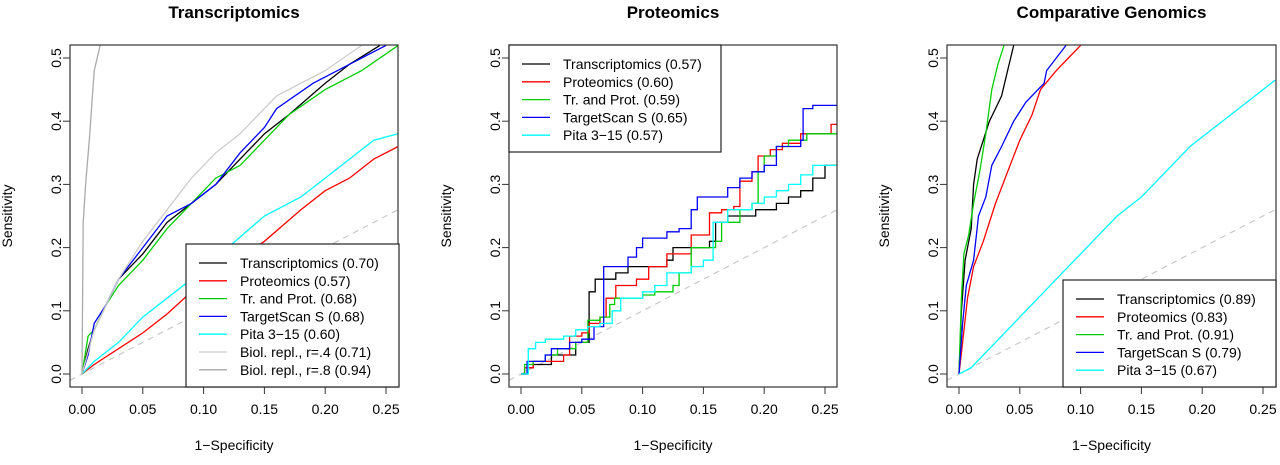 The image size is (1280, 465). Describe the element at coordinates (1167, 370) in the screenshot. I see `legend-label: Pita 3−15 (0.67)` at that location.